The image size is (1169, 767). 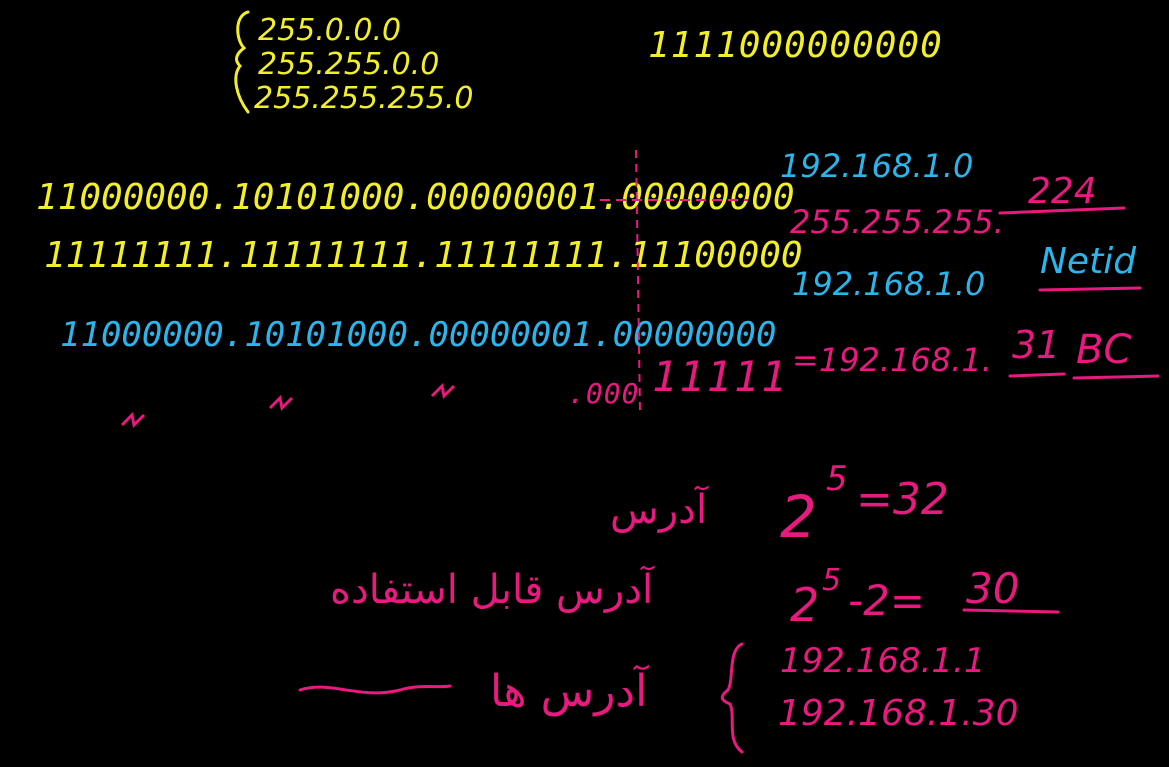 I want to click on ditto-ones: 11111, so click(x=720, y=376).